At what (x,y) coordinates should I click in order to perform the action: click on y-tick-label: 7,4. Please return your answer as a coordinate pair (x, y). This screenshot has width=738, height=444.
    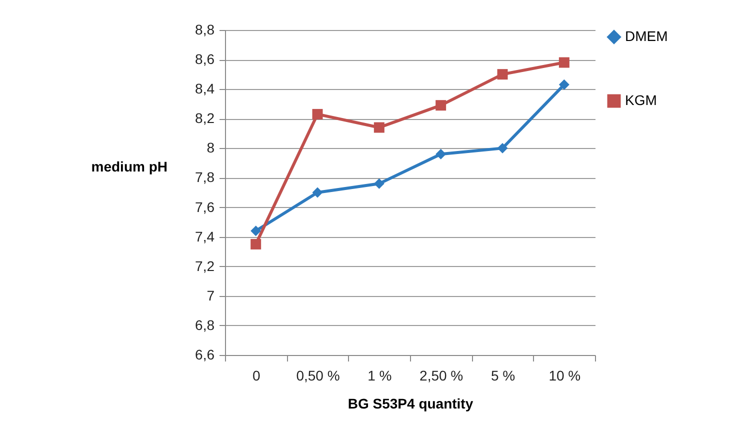
    Looking at the image, I should click on (205, 236).